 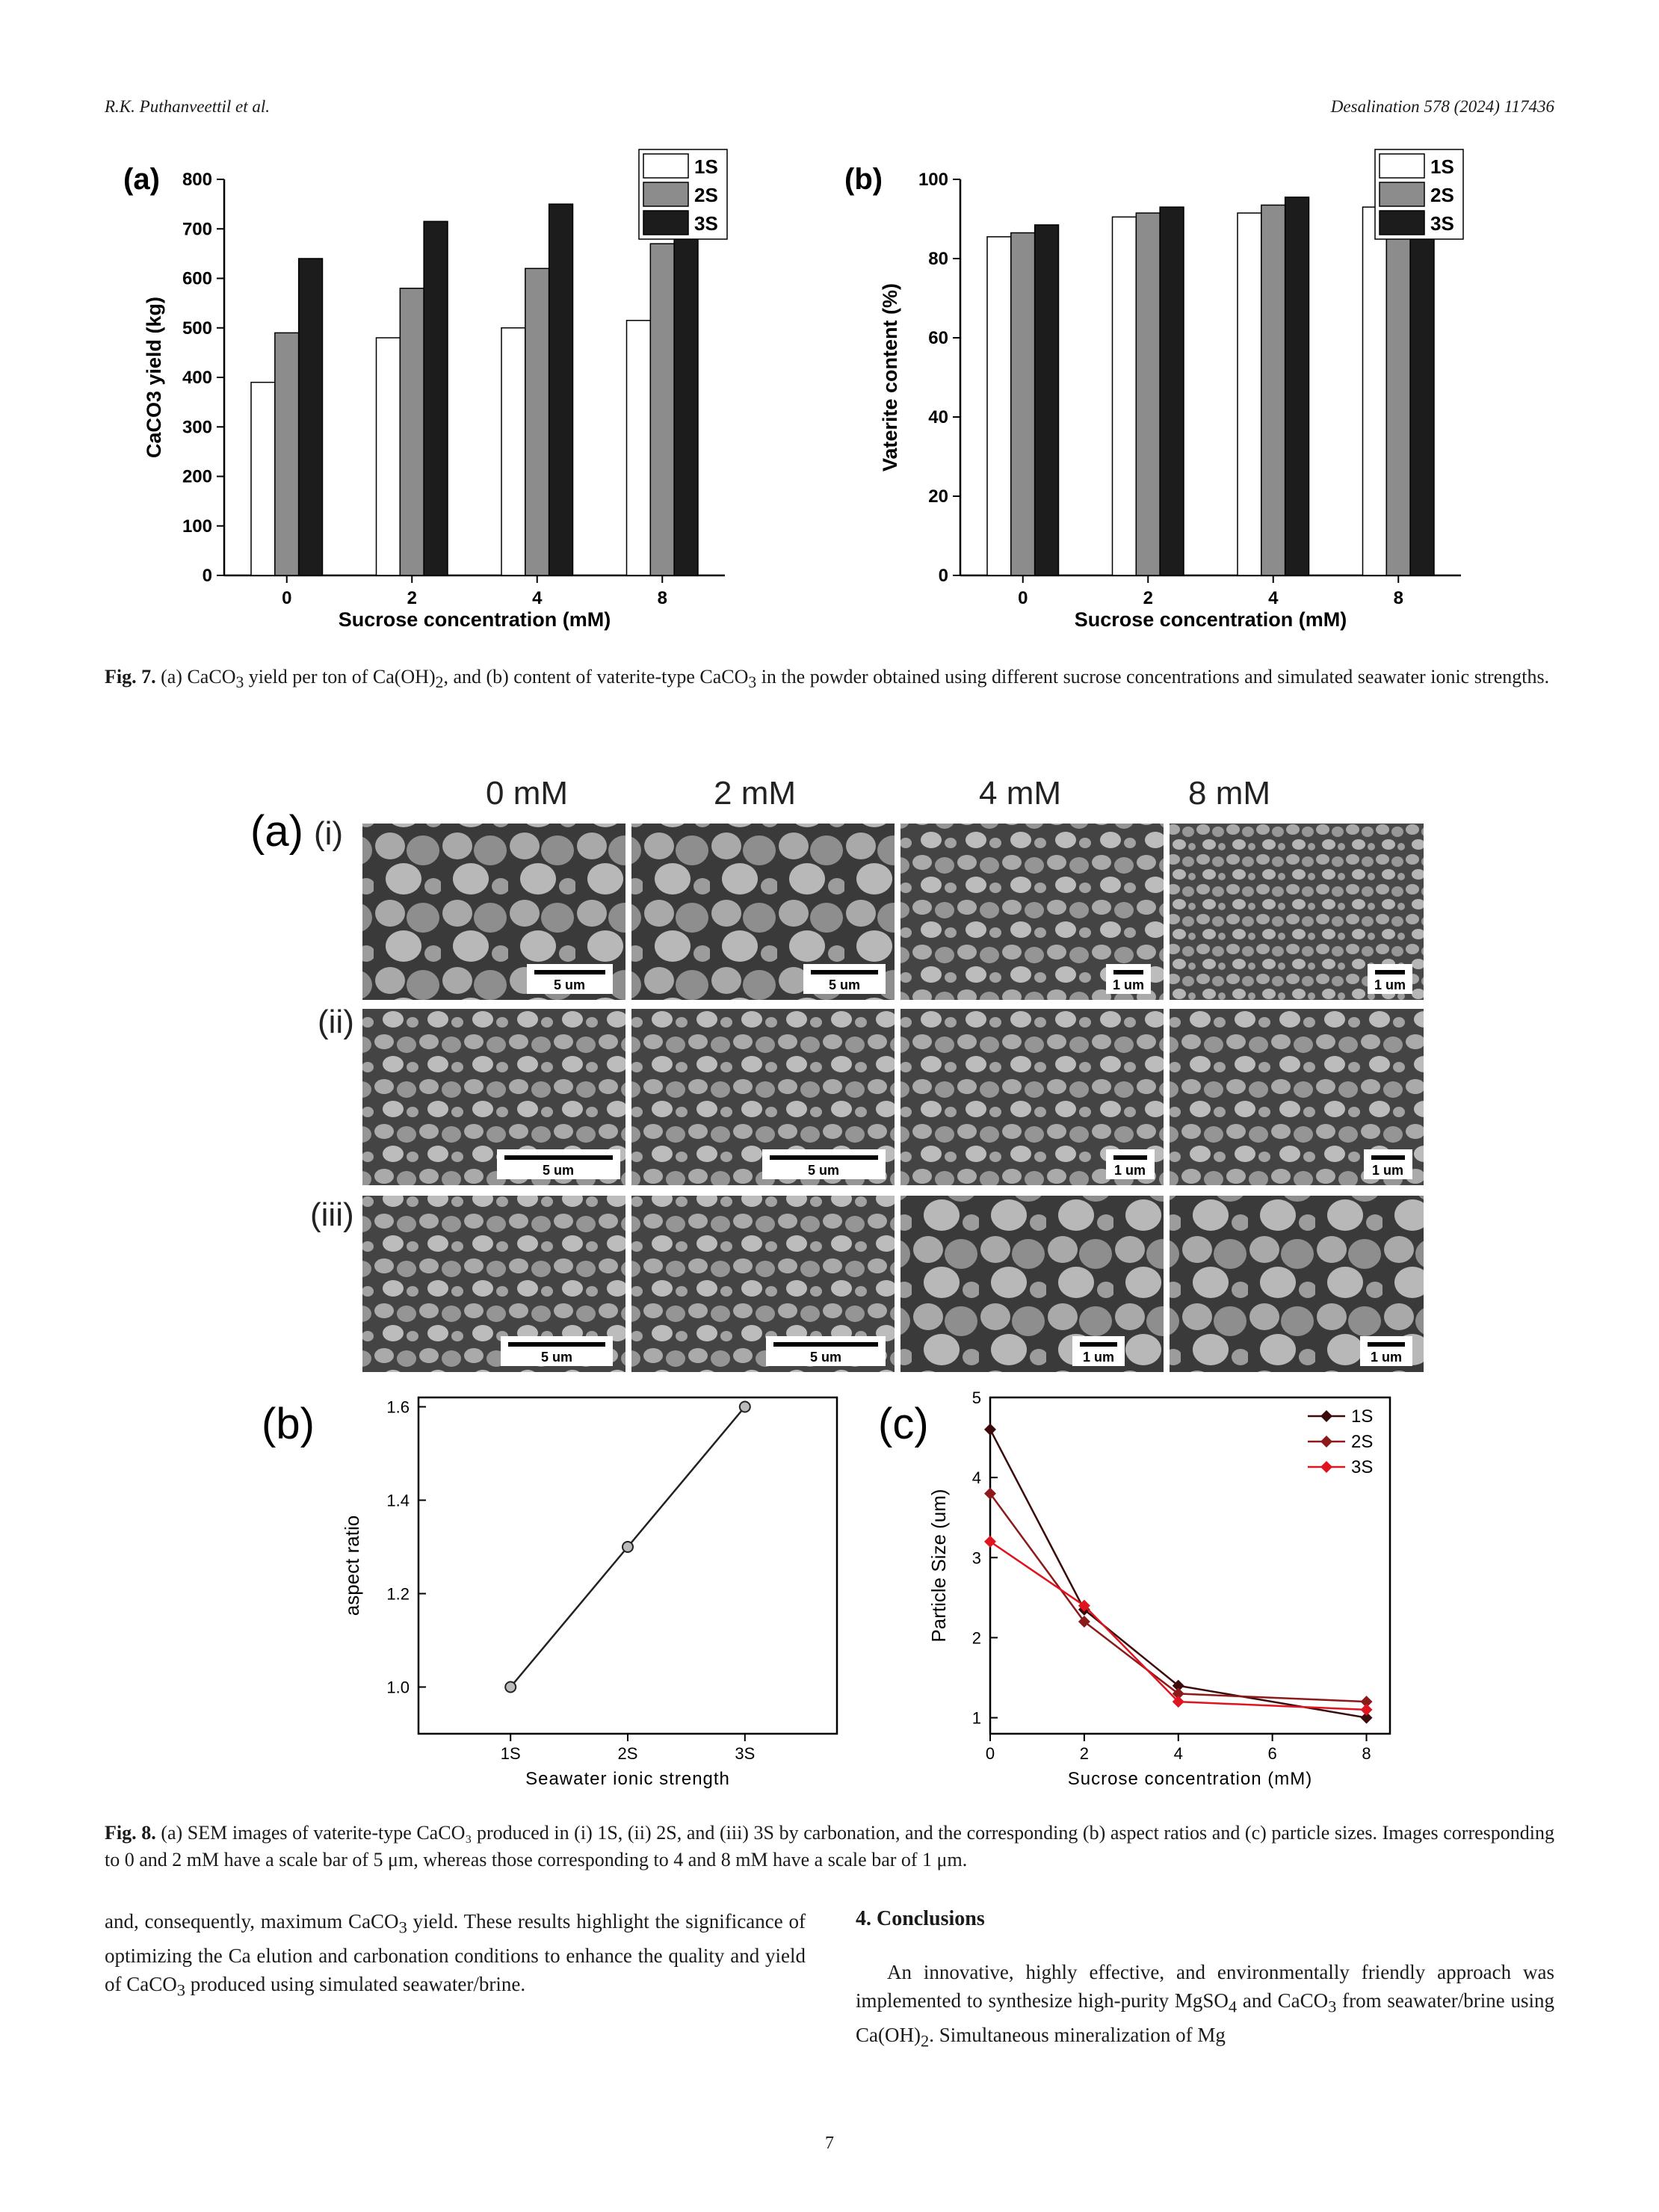 What do you see at coordinates (1390, 984) in the screenshot?
I see `scale-bar-i-8mM: 1 um` at bounding box center [1390, 984].